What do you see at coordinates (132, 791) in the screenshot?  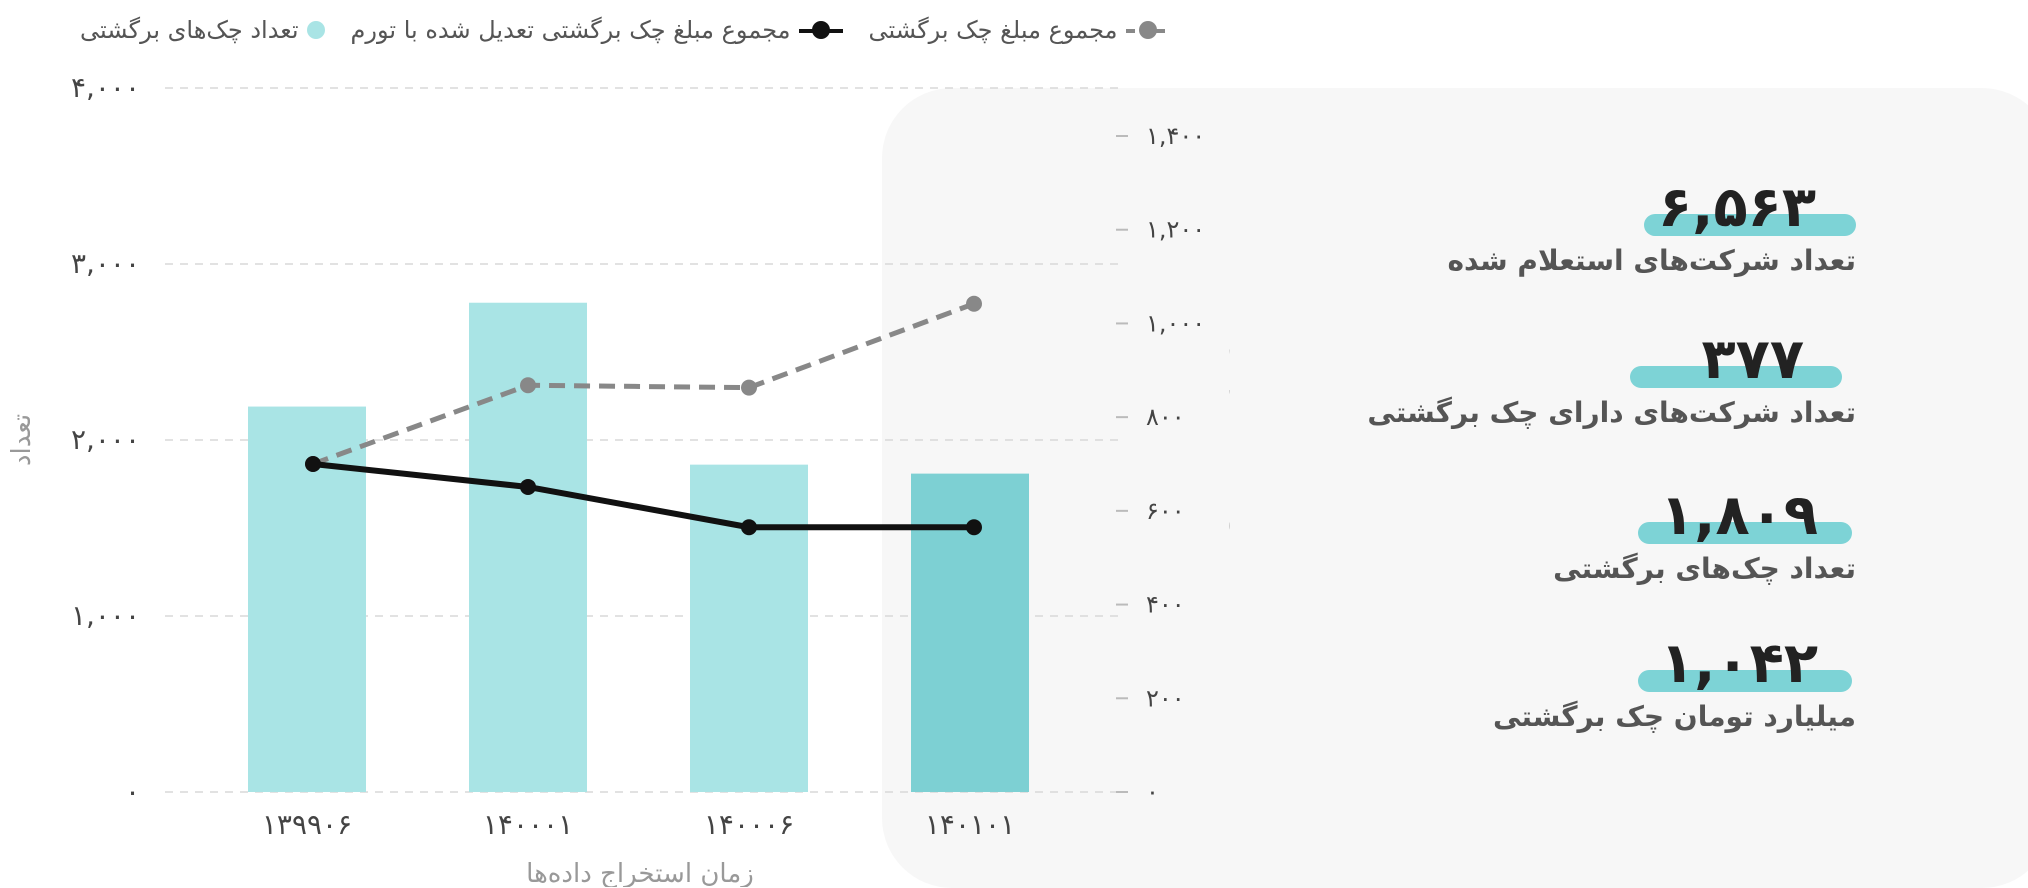 I see `y-tick-left-label: ۰` at bounding box center [132, 791].